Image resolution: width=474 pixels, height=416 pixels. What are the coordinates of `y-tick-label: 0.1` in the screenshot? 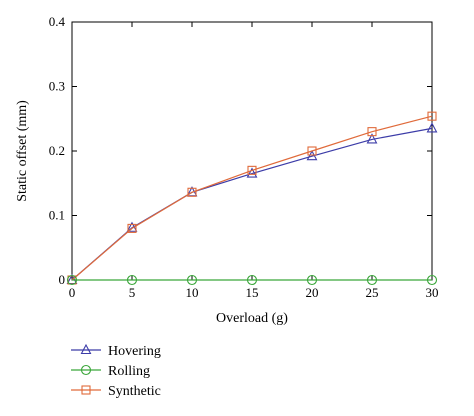 It's located at (57, 215).